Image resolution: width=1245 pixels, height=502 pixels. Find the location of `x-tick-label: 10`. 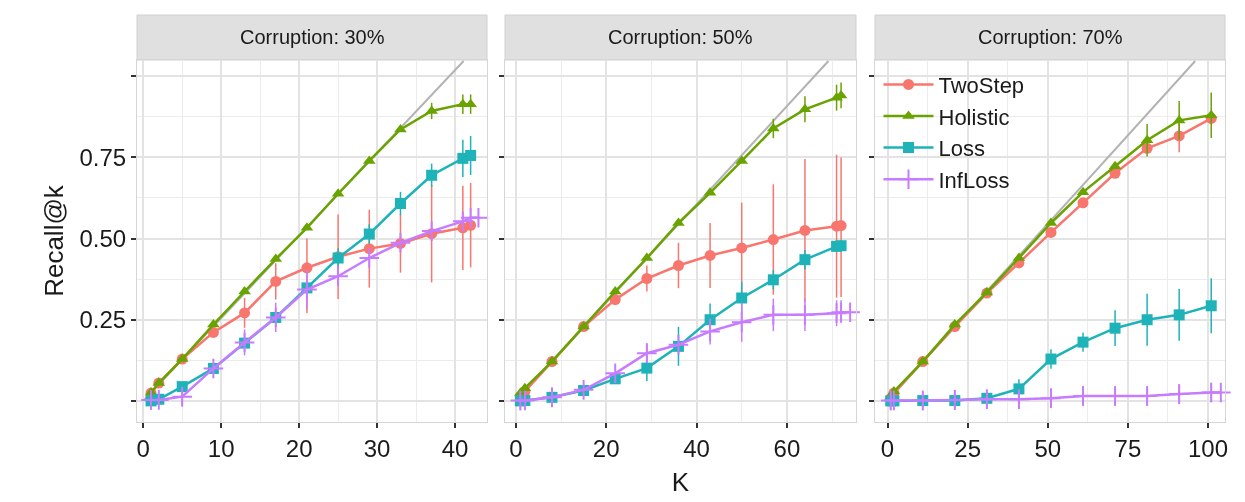

x-tick-label: 10 is located at coordinates (221, 448).